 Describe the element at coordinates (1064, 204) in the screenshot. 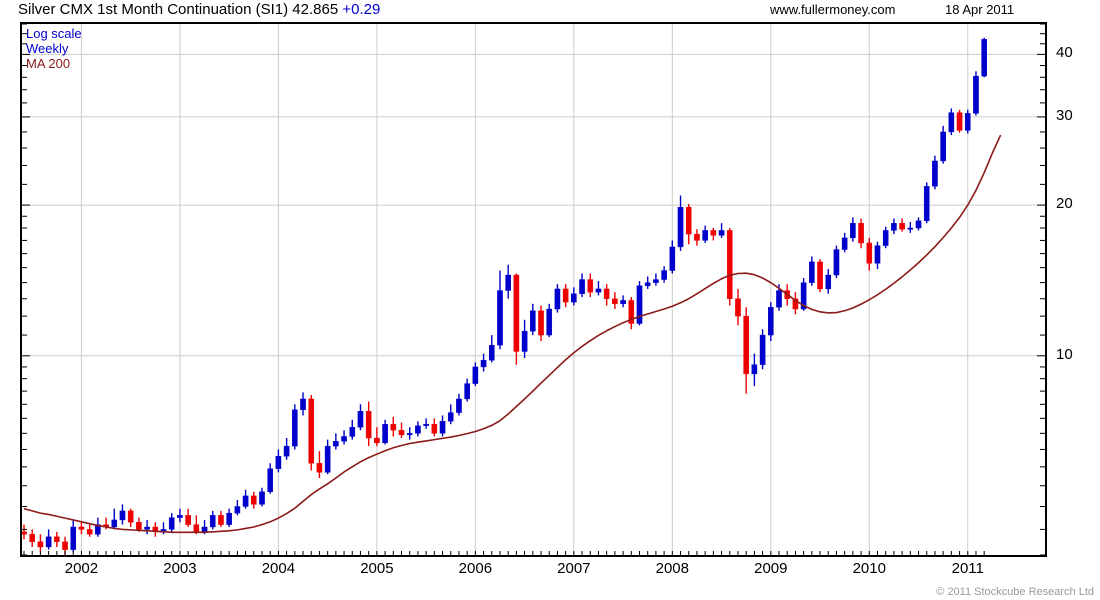

I see `y-axis-label: 20` at that location.